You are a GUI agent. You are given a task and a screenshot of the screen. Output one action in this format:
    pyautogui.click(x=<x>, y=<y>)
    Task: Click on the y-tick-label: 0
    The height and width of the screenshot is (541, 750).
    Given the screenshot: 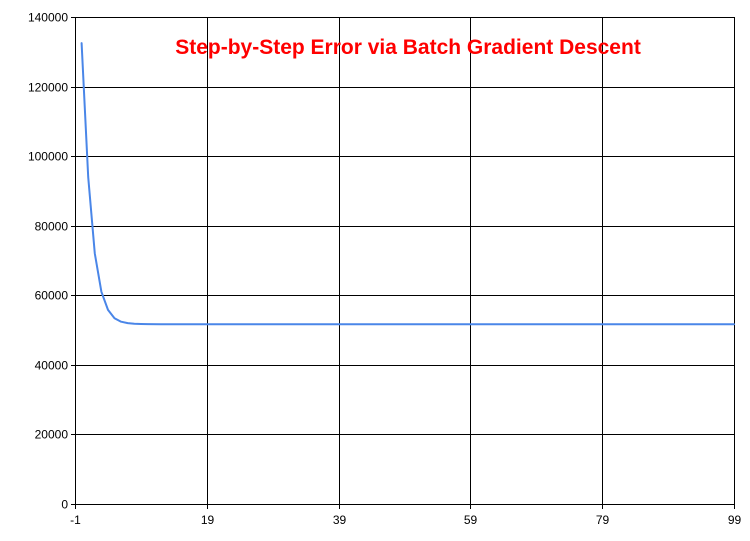 What is the action you would take?
    pyautogui.click(x=64, y=505)
    